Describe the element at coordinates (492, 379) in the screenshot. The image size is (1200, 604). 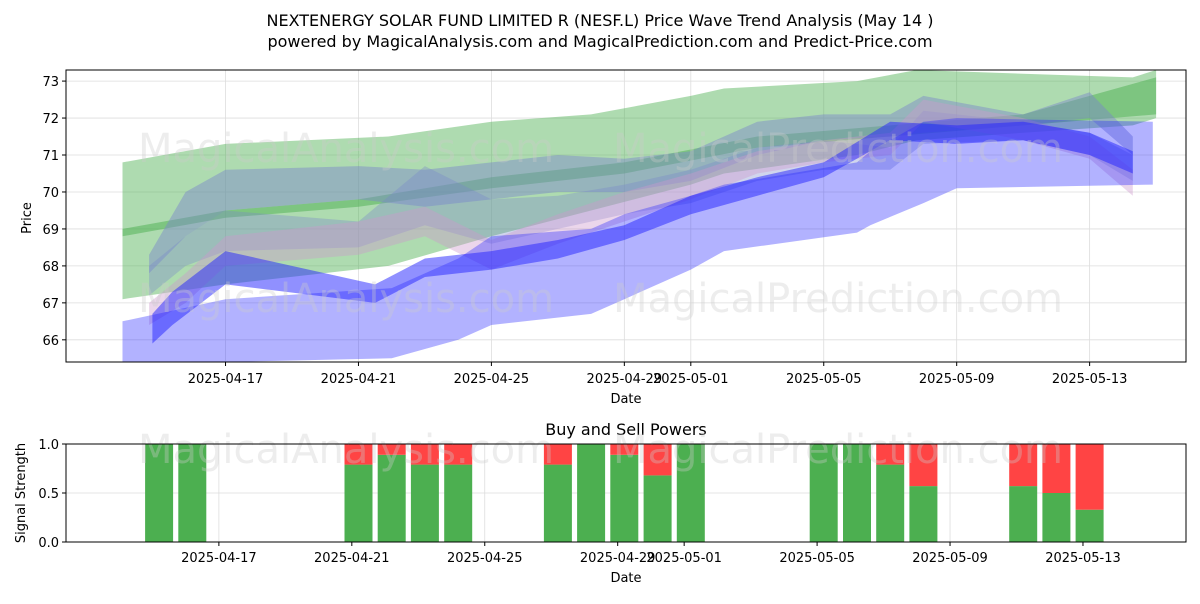
I see `price-x-tick-label: 2025-04-25` at that location.